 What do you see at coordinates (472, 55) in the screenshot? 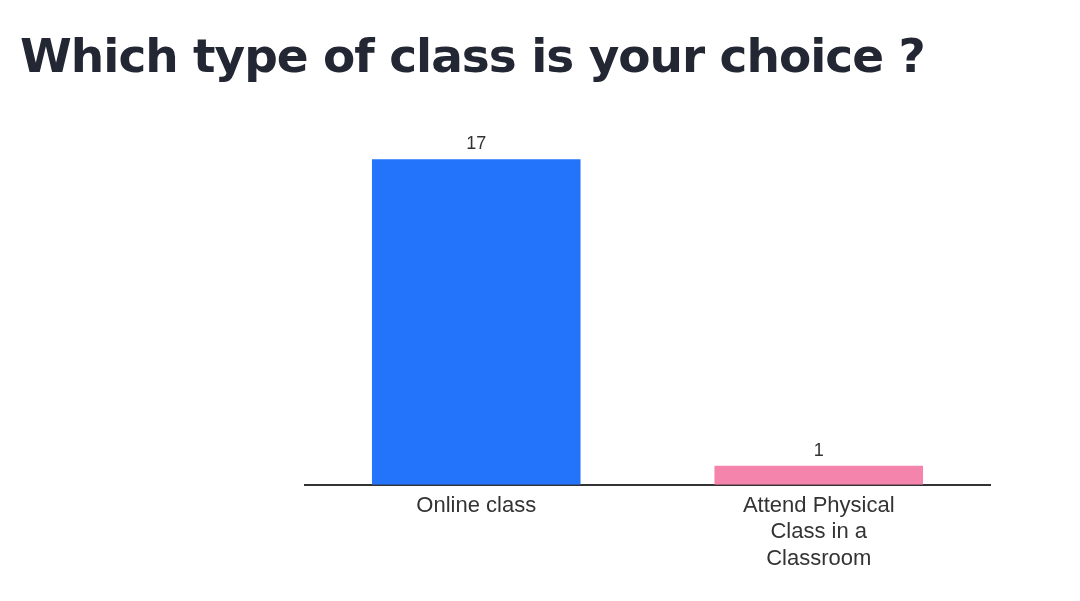
I see `chart-title: Which type of class is your choice ?` at bounding box center [472, 55].